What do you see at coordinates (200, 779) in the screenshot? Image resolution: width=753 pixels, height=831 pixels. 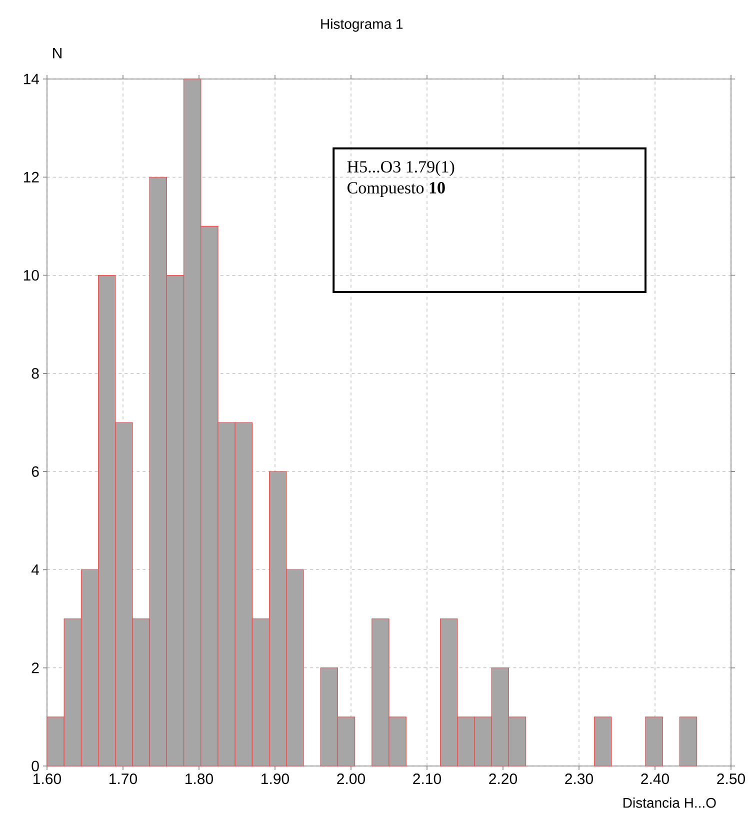 I see `x-tick-label: 1.80` at bounding box center [200, 779].